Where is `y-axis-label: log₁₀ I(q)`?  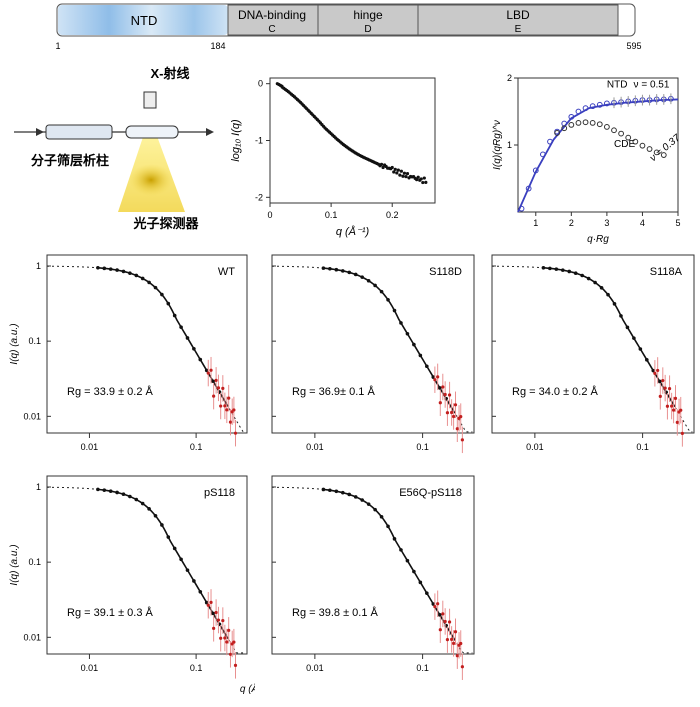
y-axis-label: log₁₀ I(q) is located at coordinates (236, 140).